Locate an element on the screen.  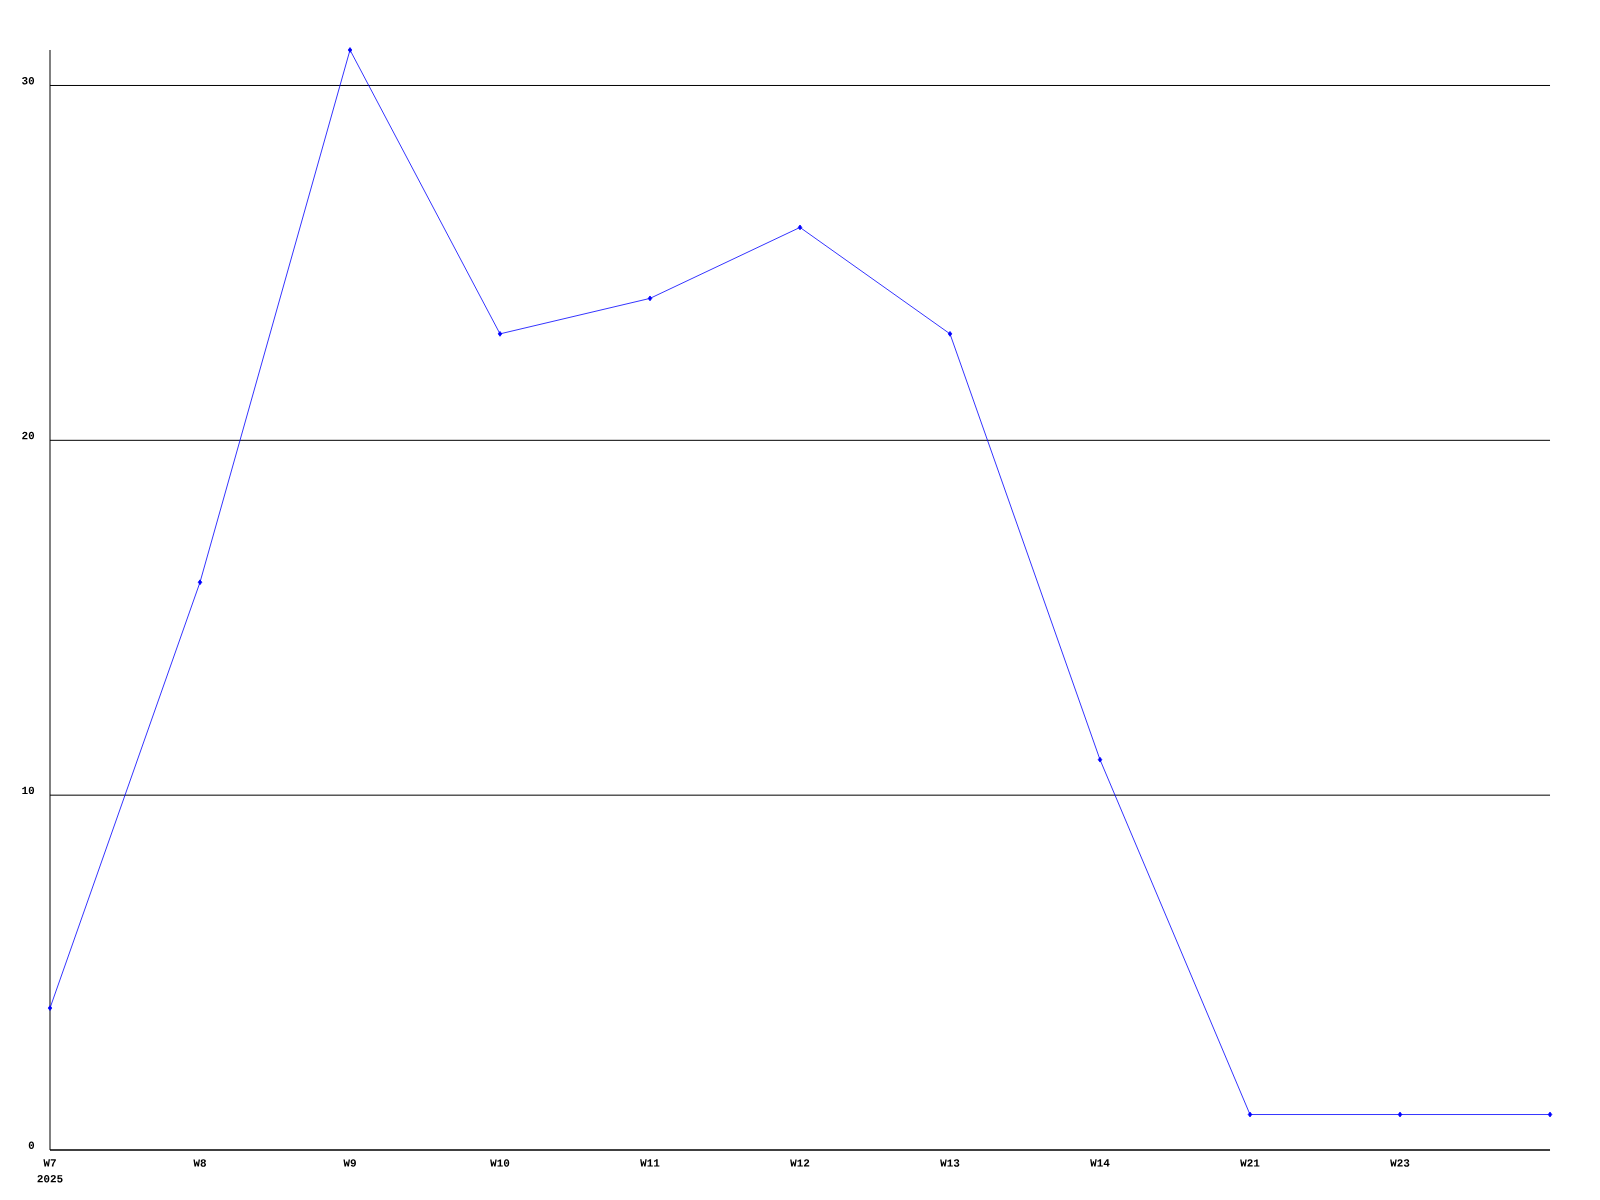
x-tick-label: W13 is located at coordinates (950, 1163).